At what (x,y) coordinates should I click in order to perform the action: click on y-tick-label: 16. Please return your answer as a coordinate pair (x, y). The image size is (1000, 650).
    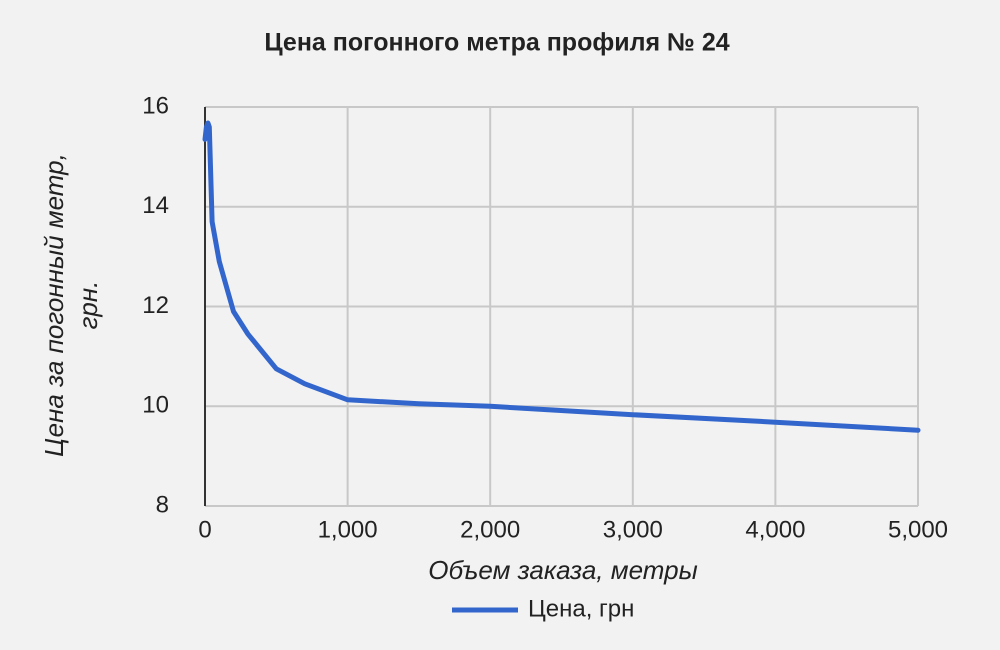
    Looking at the image, I should click on (155, 105).